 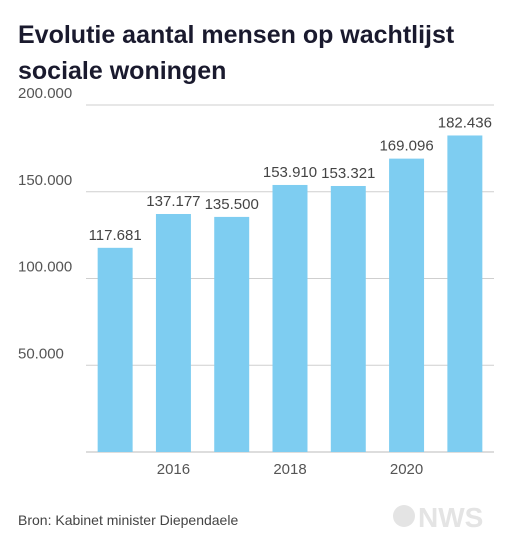 I want to click on logo-icon, so click(x=404, y=516).